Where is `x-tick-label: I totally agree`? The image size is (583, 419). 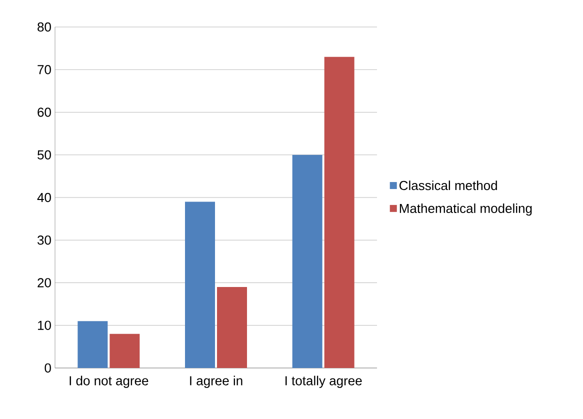
x-tick-label: I totally agree is located at coordinates (324, 382).